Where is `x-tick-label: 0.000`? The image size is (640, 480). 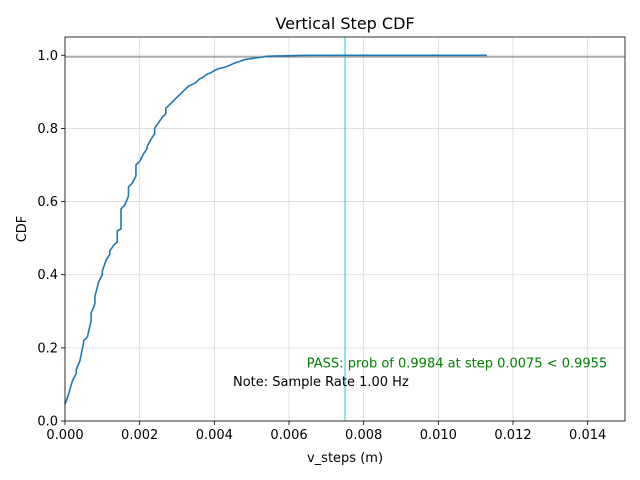 x-tick-label: 0.000 is located at coordinates (64, 435).